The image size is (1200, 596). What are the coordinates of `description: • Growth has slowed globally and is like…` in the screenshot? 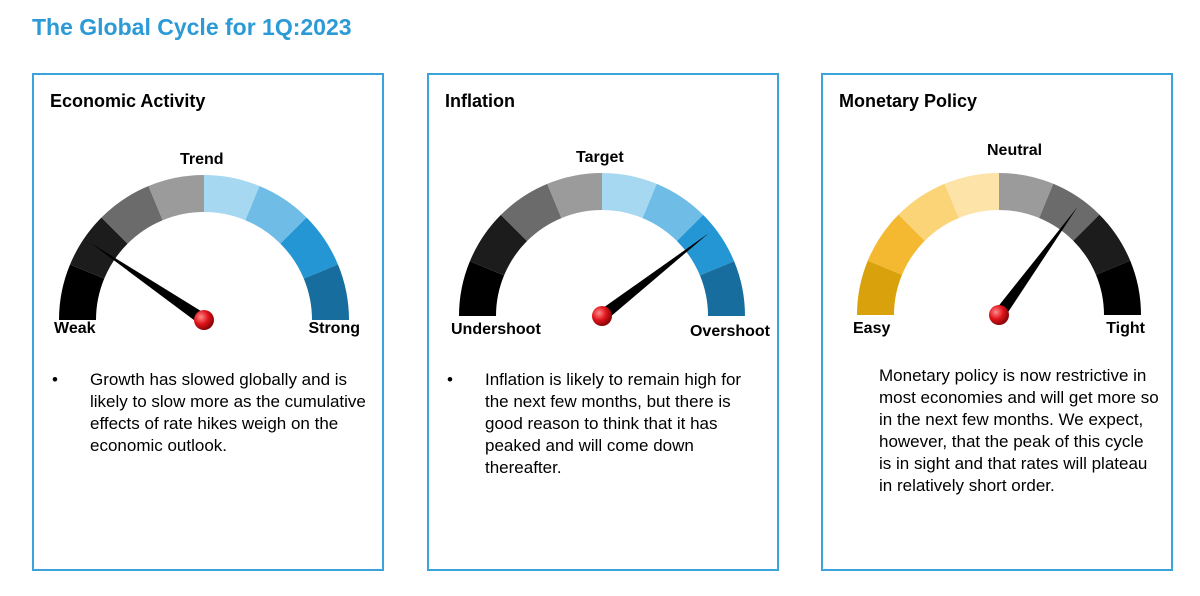 It's located at (212, 413).